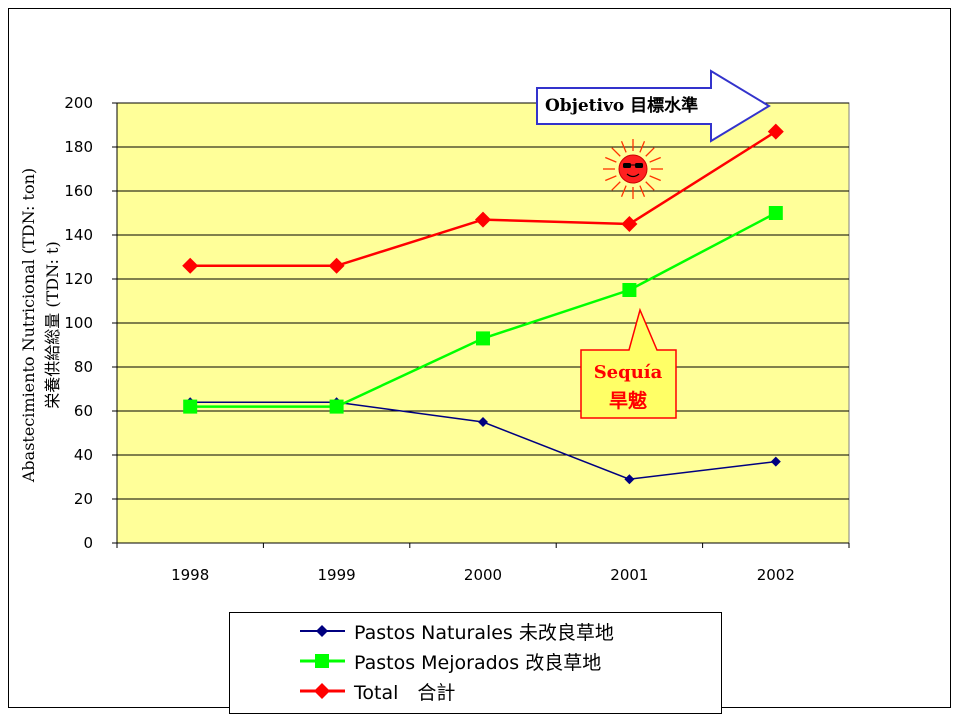  I want to click on x-tick-labels: 1998 1999 2000 2001 2002, so click(483, 575).